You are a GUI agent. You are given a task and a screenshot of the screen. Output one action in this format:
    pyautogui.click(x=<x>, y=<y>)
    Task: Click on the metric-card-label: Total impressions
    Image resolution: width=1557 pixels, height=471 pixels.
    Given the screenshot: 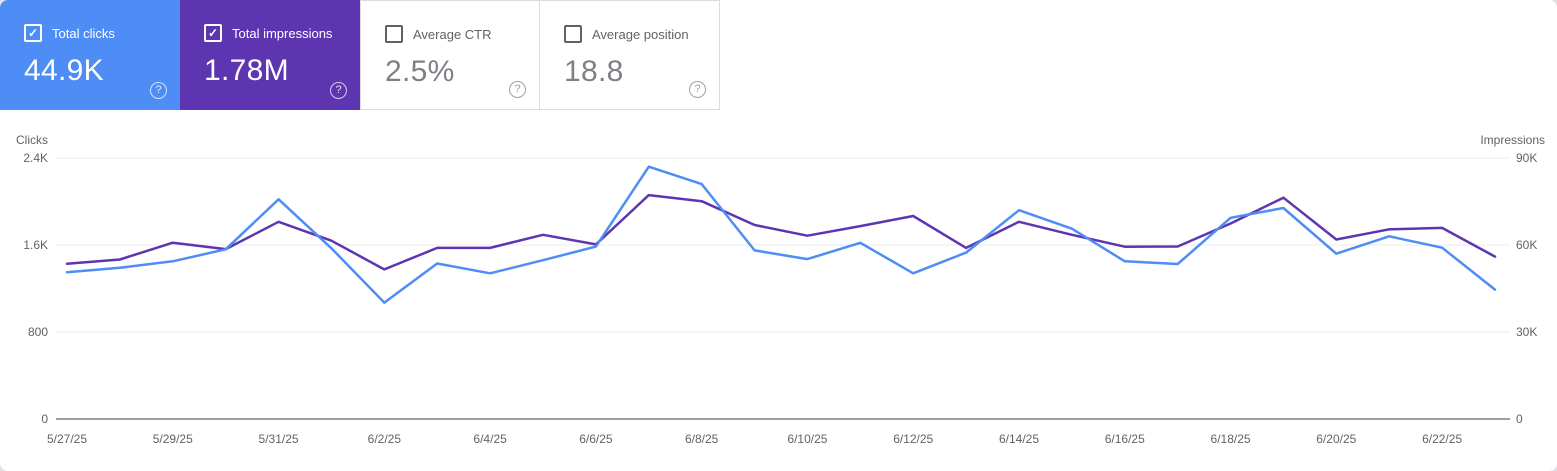 What is the action you would take?
    pyautogui.click(x=282, y=33)
    